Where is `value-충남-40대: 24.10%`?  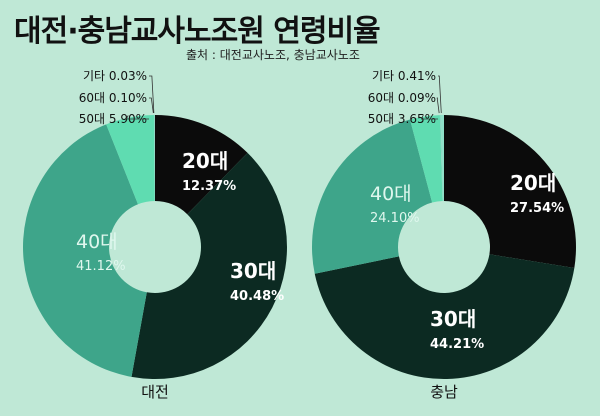
value-충남-40대: 24.10% is located at coordinates (395, 218).